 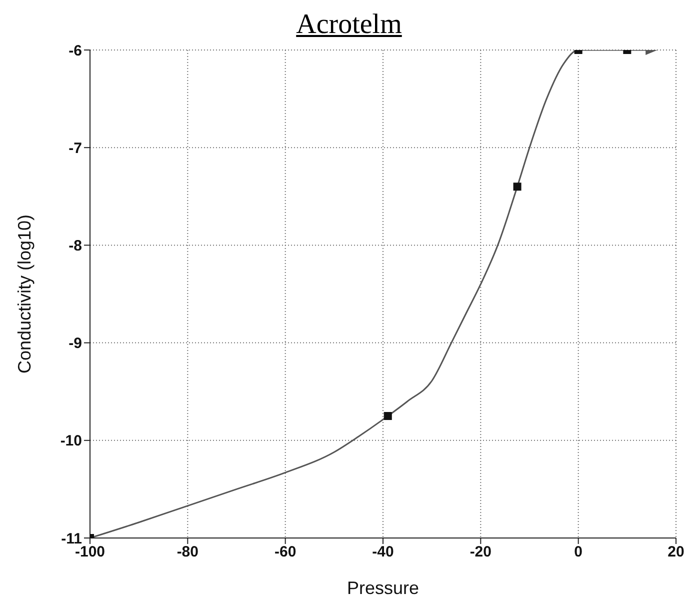 I want to click on x-tick-label: -60, so click(x=285, y=552).